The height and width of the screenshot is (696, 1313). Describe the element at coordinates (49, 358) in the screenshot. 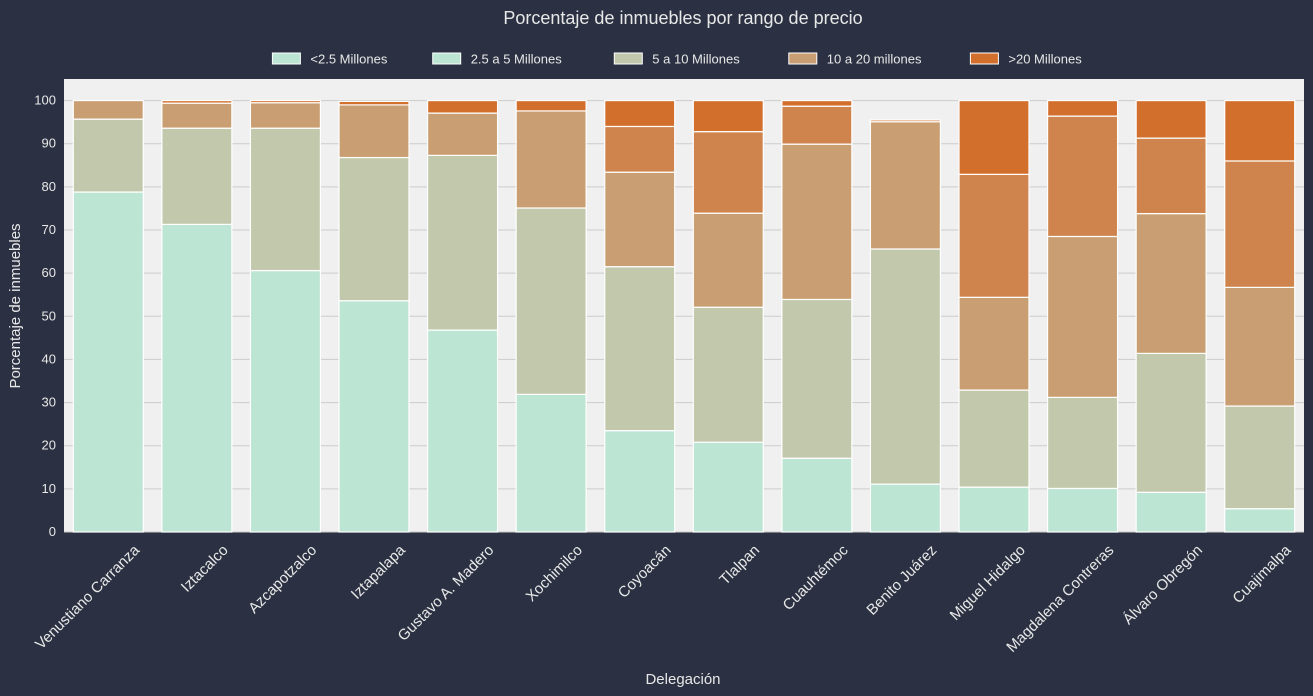

I see `y-tick-label: 40` at that location.